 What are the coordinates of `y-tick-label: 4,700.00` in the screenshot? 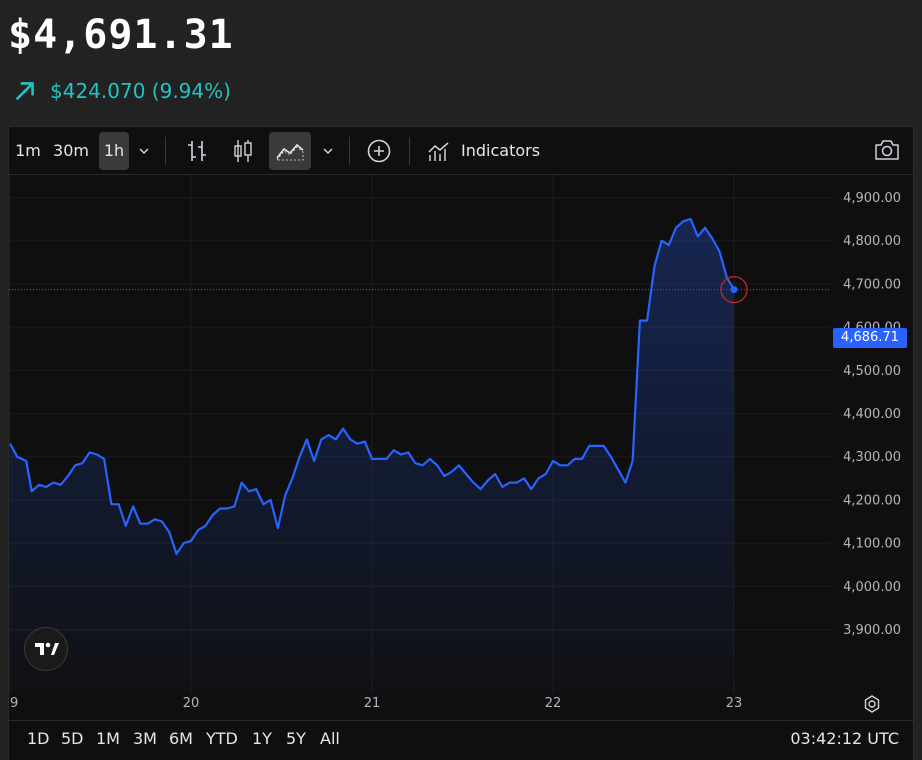 It's located at (872, 284).